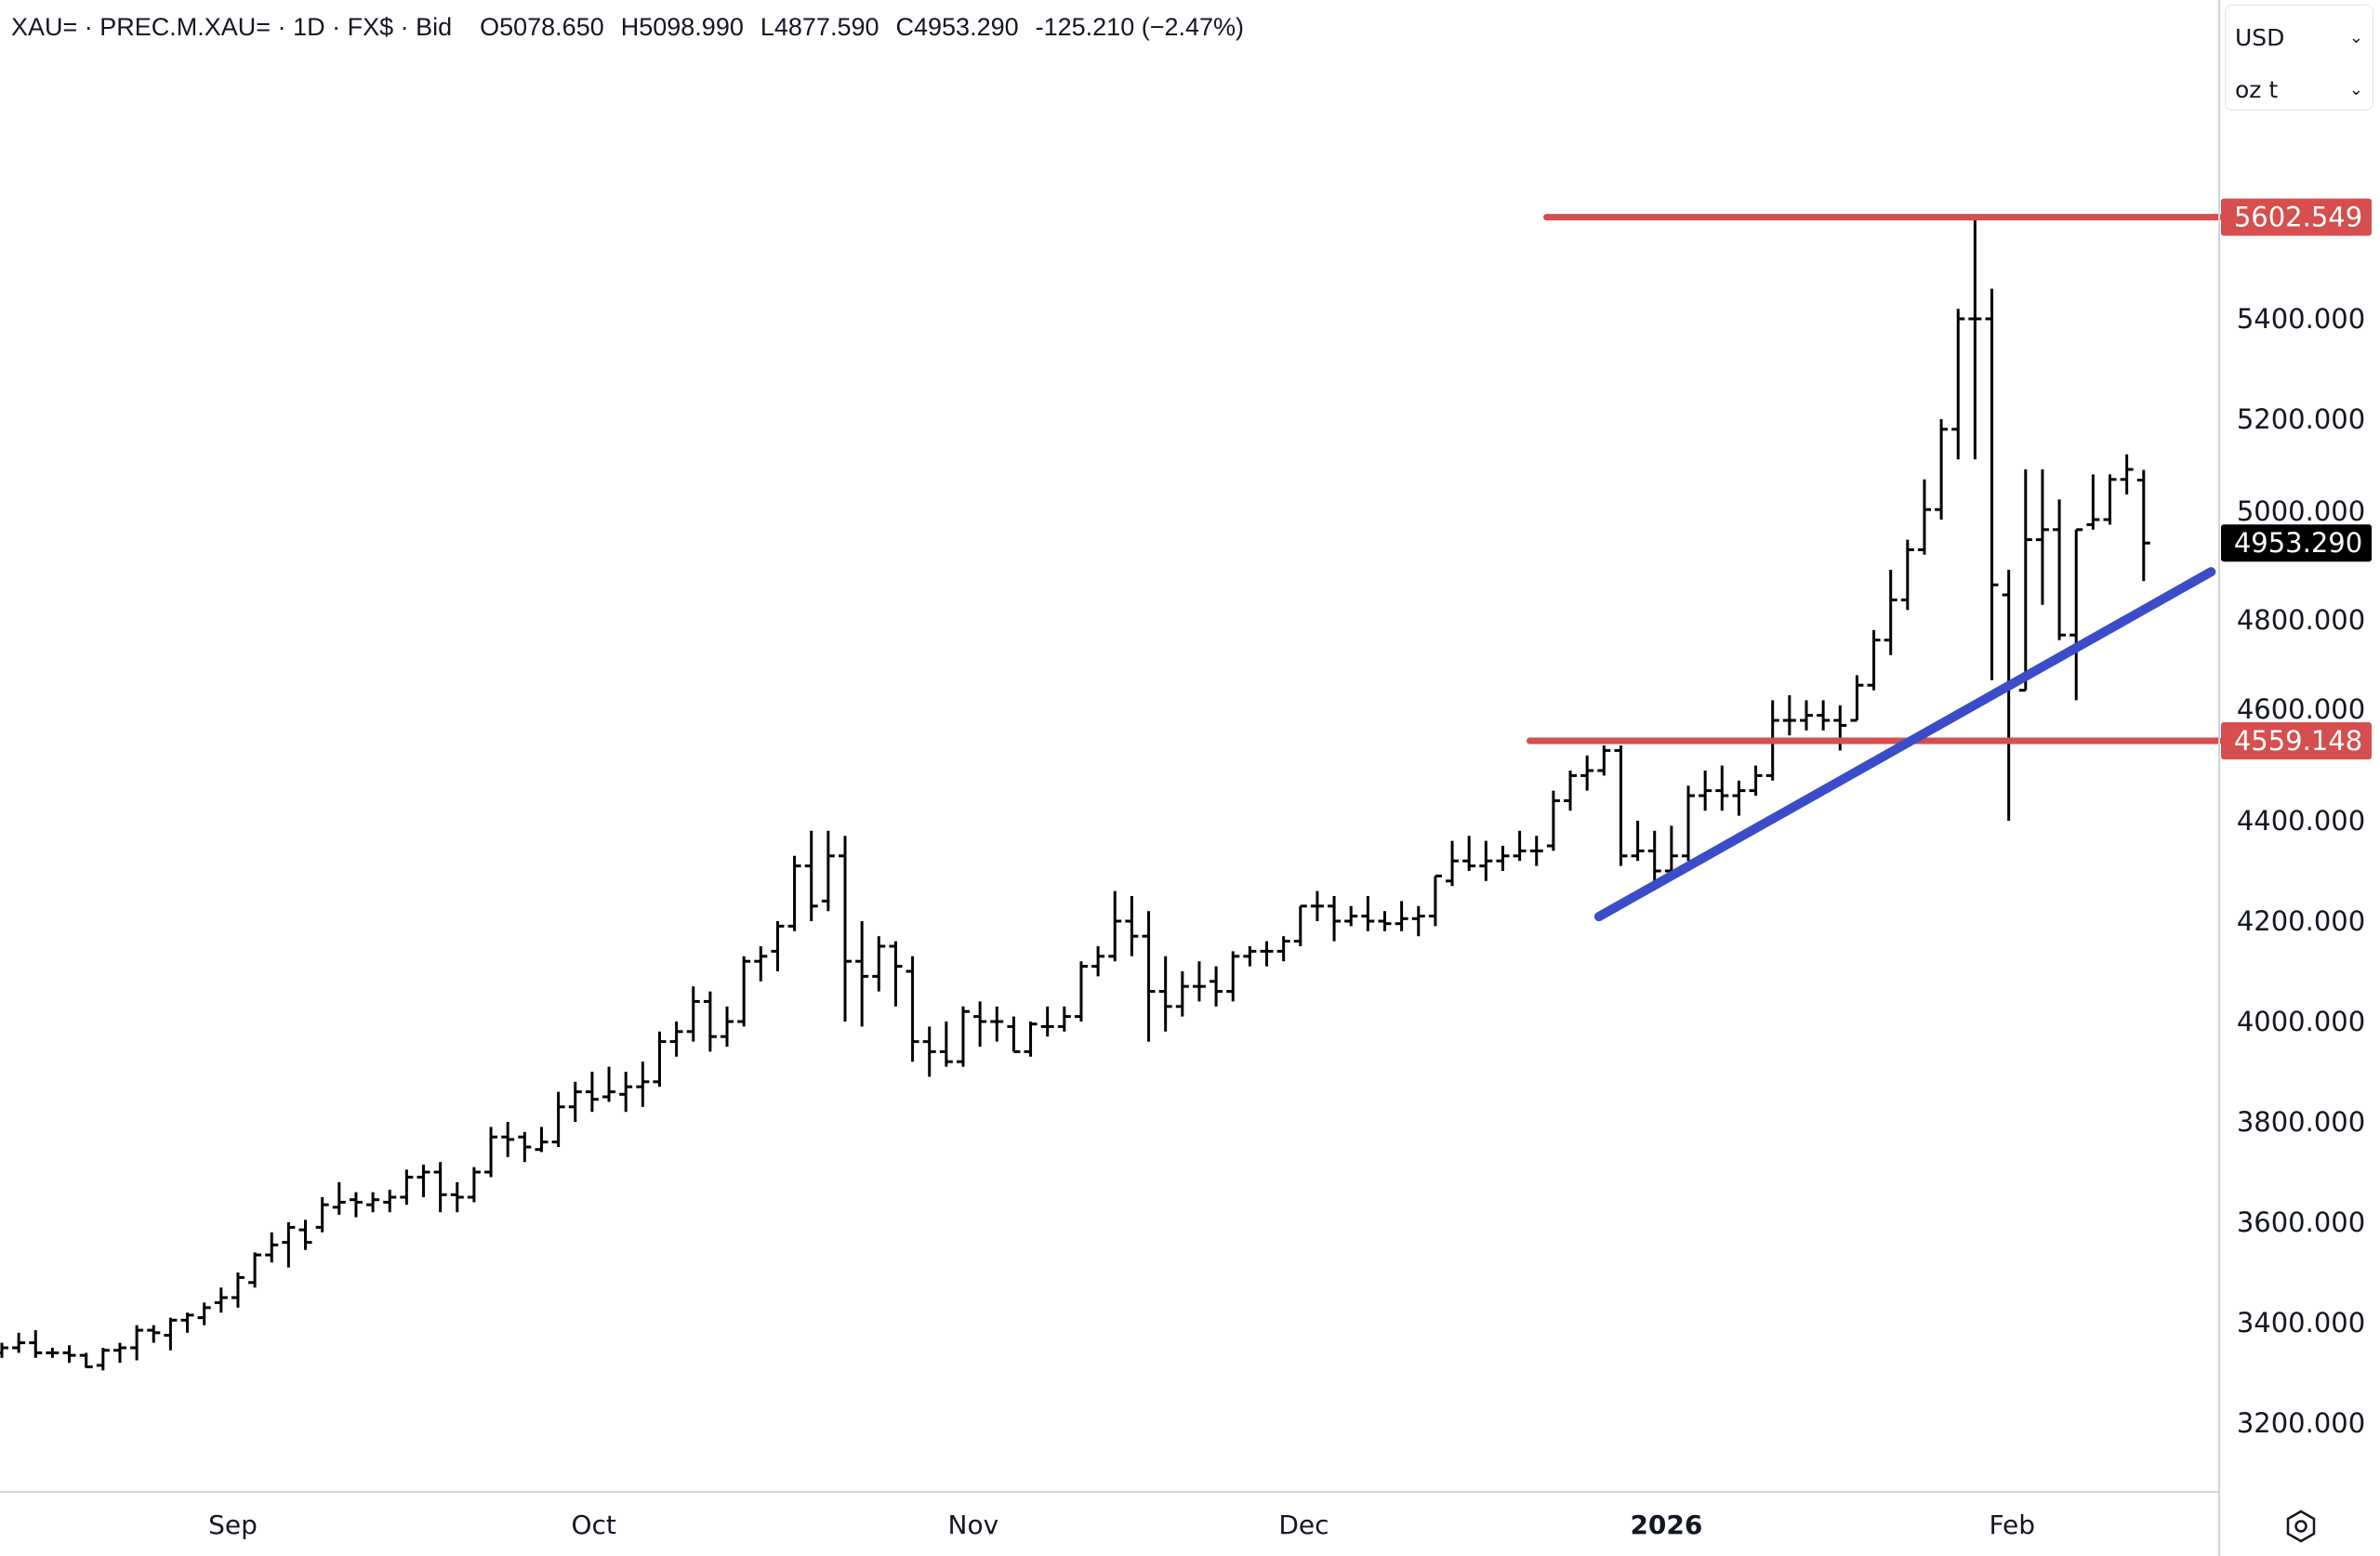 The width and height of the screenshot is (2380, 1556). I want to click on settings-icon, so click(2301, 1526).